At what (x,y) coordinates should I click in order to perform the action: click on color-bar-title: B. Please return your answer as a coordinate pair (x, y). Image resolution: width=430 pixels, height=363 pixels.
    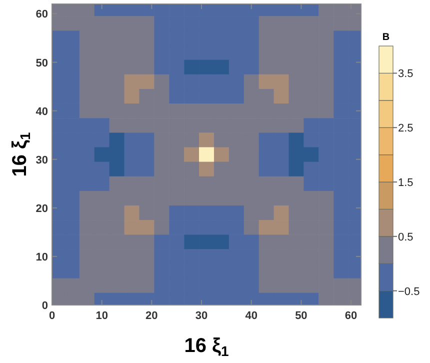
    Looking at the image, I should click on (386, 37).